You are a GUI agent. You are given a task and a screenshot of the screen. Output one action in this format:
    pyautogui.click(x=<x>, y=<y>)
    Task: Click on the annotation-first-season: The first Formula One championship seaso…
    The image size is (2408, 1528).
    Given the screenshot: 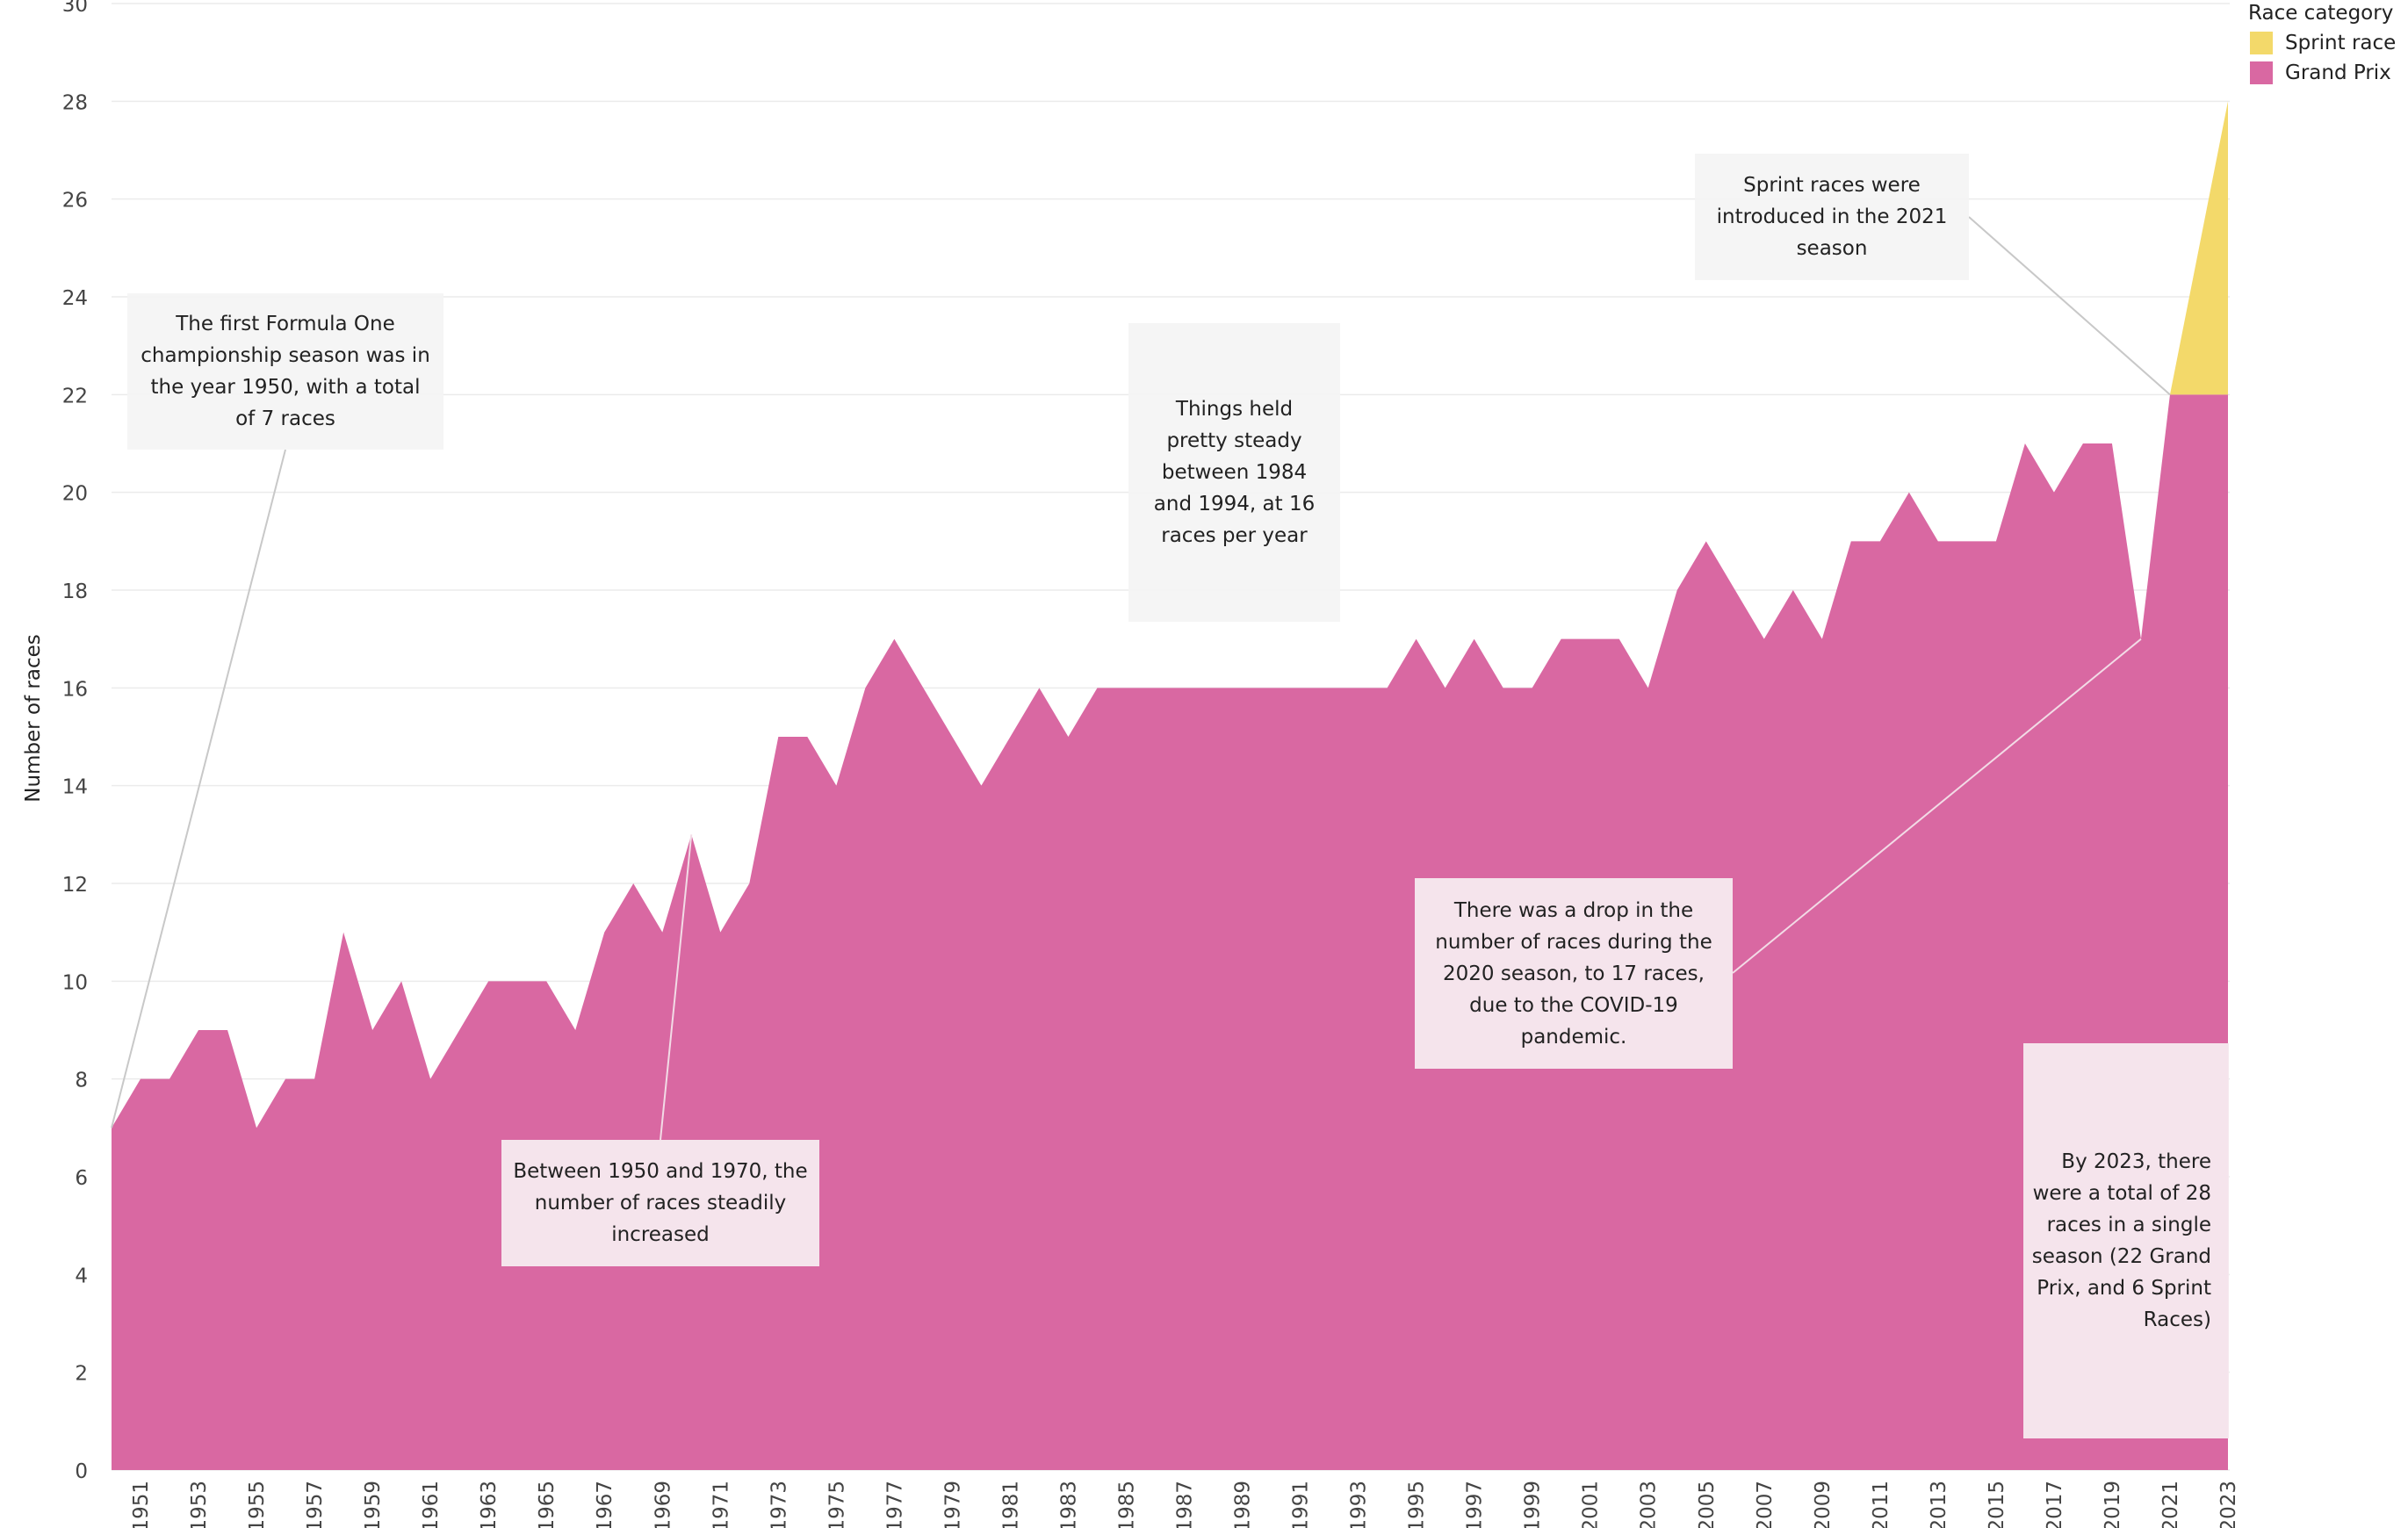 What is the action you would take?
    pyautogui.click(x=285, y=371)
    